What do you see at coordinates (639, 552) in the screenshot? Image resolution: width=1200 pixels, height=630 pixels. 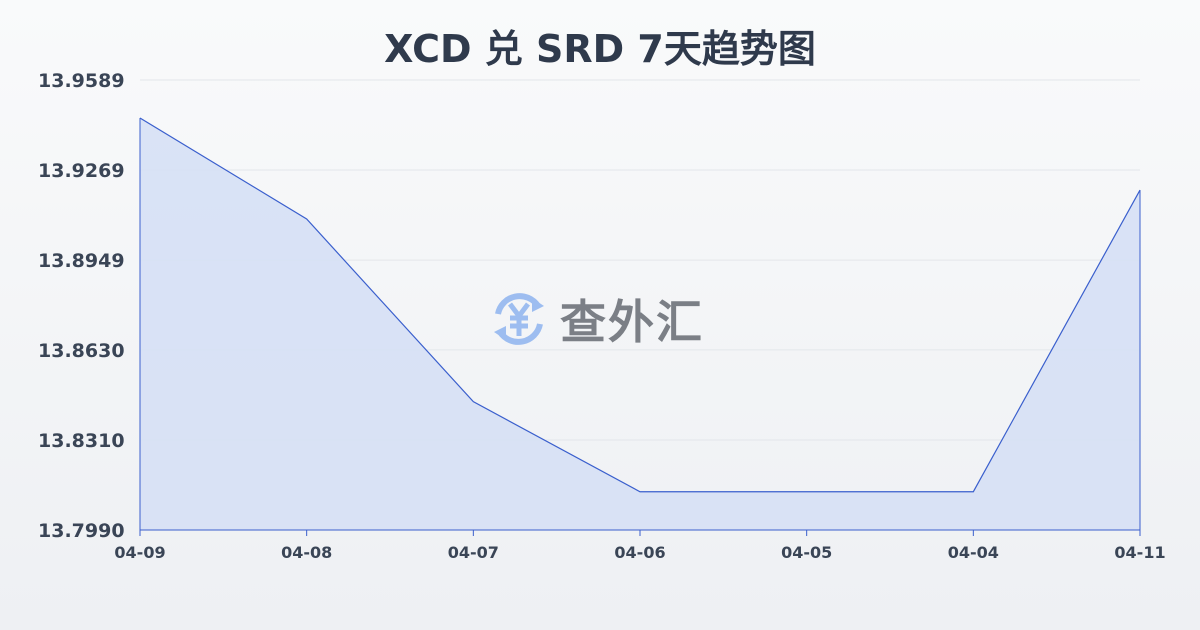 I see `x-tick-label: 04-06` at bounding box center [639, 552].